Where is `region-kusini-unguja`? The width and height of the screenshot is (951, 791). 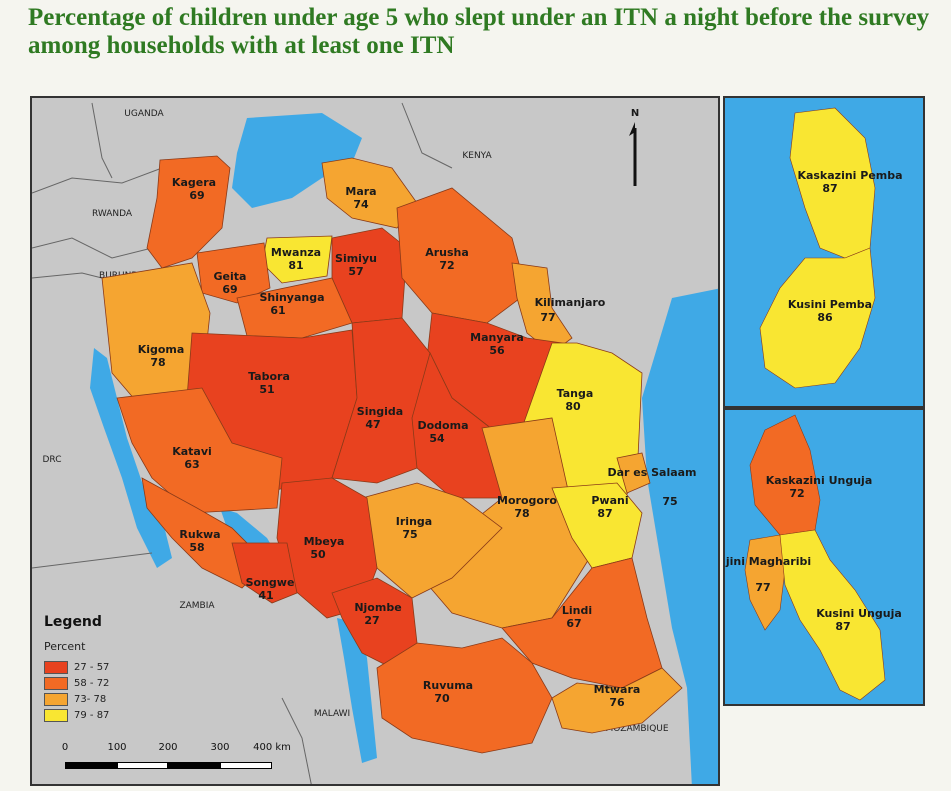 region-kusini-unguja is located at coordinates (832, 615).